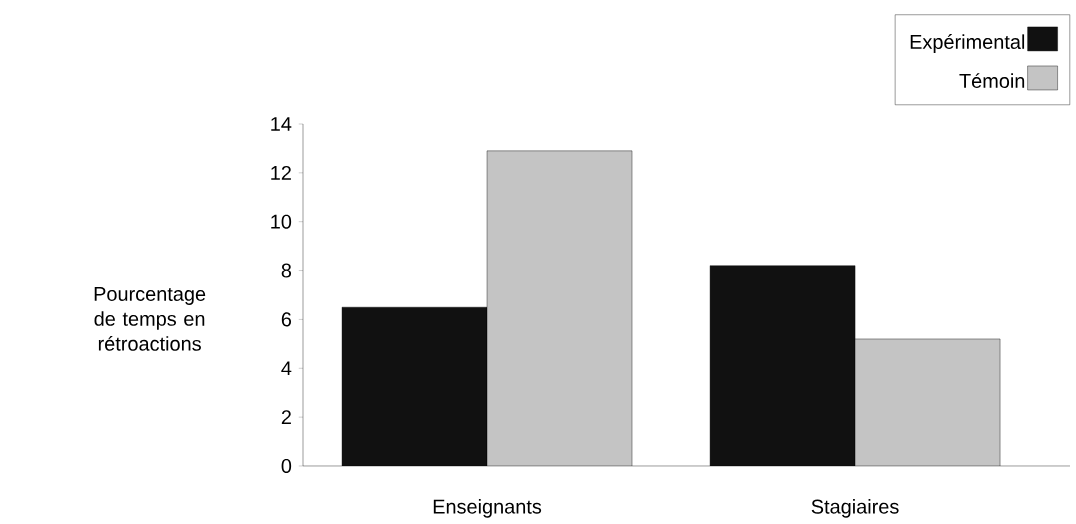 Image resolution: width=1076 pixels, height=524 pixels. What do you see at coordinates (281, 172) in the screenshot?
I see `y-tick-label: 12` at bounding box center [281, 172].